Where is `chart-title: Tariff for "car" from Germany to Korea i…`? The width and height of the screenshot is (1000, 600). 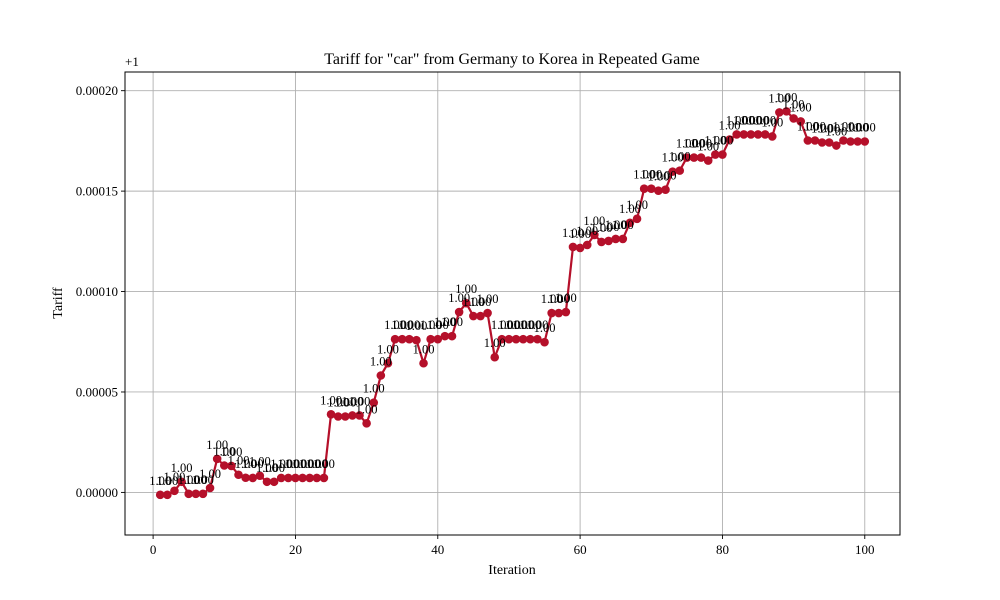
chart-title: Tariff for "car" from Germany to Korea i… is located at coordinates (511, 59).